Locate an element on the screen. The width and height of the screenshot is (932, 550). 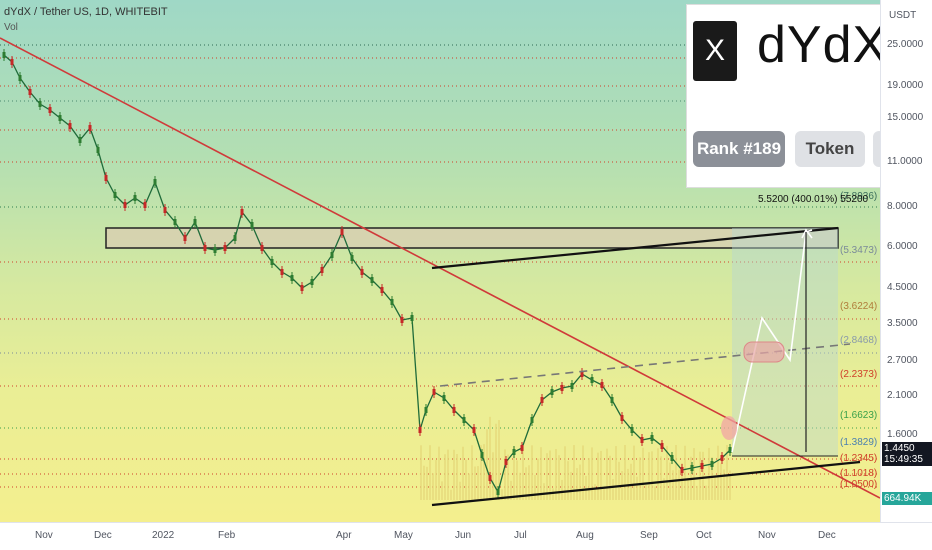
price-tick: 8.0000 is located at coordinates (902, 206).